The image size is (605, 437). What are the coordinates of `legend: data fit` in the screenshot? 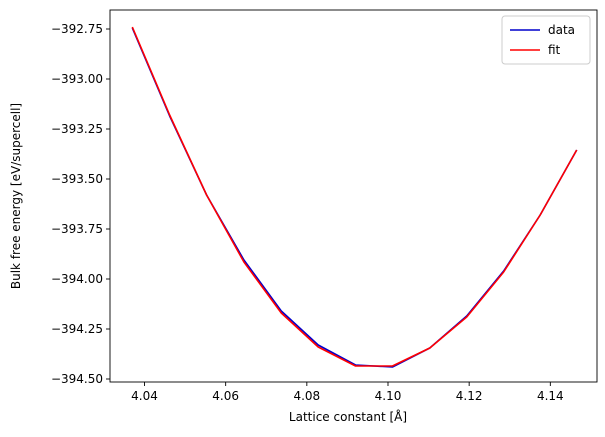 It's located at (546, 40).